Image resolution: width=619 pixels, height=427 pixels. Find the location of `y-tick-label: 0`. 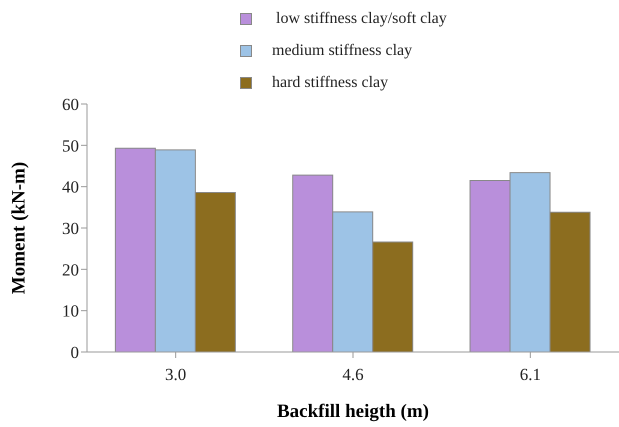

y-tick-label: 0 is located at coordinates (74, 352).